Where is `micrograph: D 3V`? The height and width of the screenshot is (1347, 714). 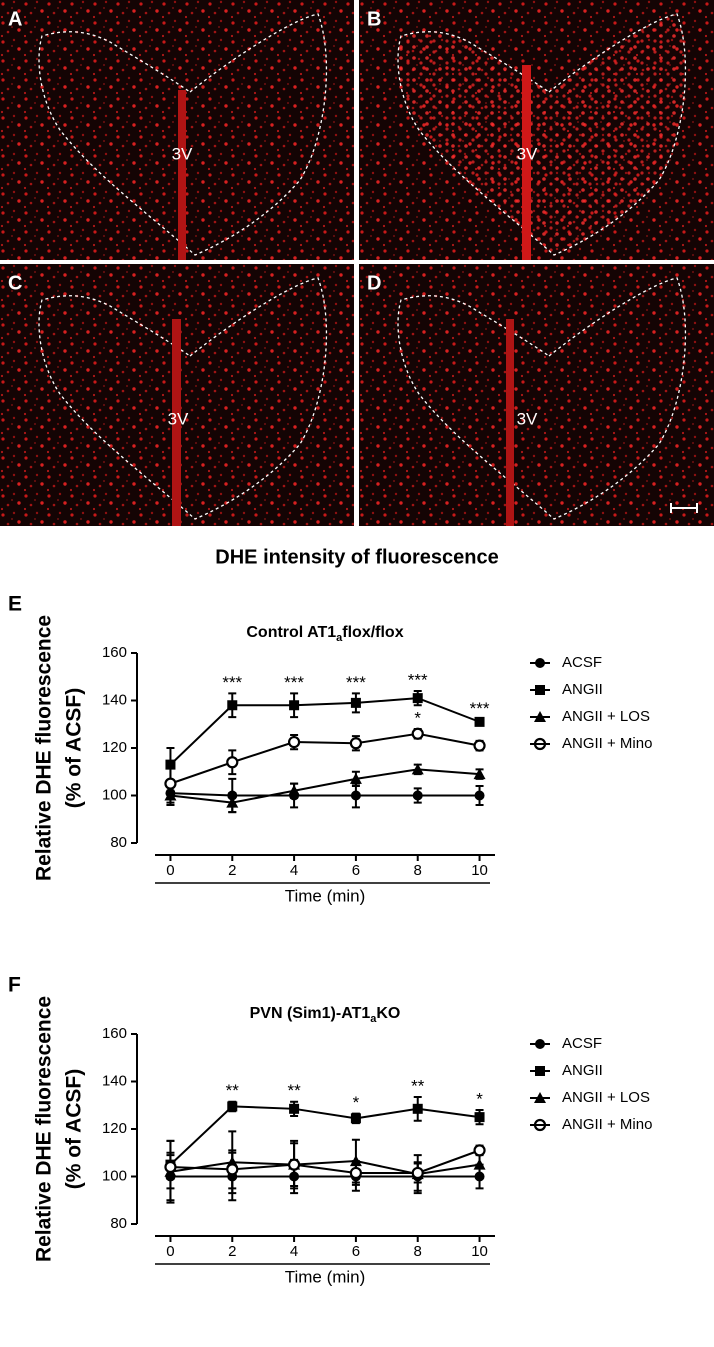
micrograph: D 3V is located at coordinates (536, 395).